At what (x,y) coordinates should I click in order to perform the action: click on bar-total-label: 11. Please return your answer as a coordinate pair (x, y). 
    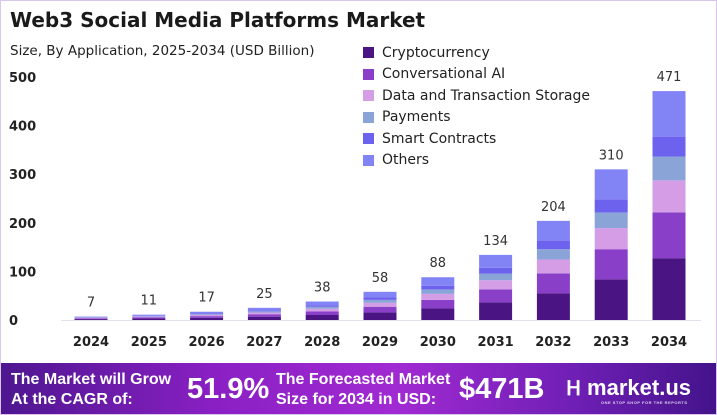
    Looking at the image, I should click on (149, 301).